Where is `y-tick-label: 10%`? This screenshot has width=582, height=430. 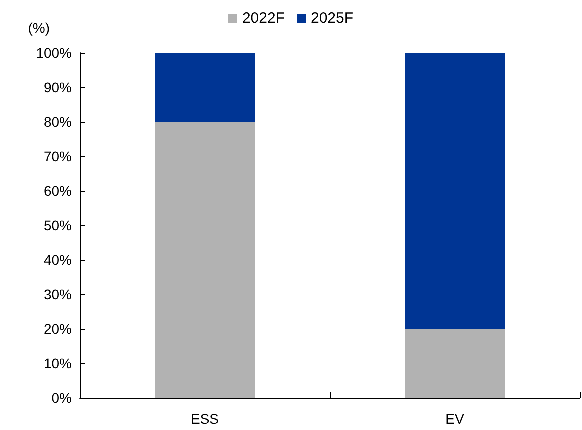 y-tick-label: 10% is located at coordinates (58, 364).